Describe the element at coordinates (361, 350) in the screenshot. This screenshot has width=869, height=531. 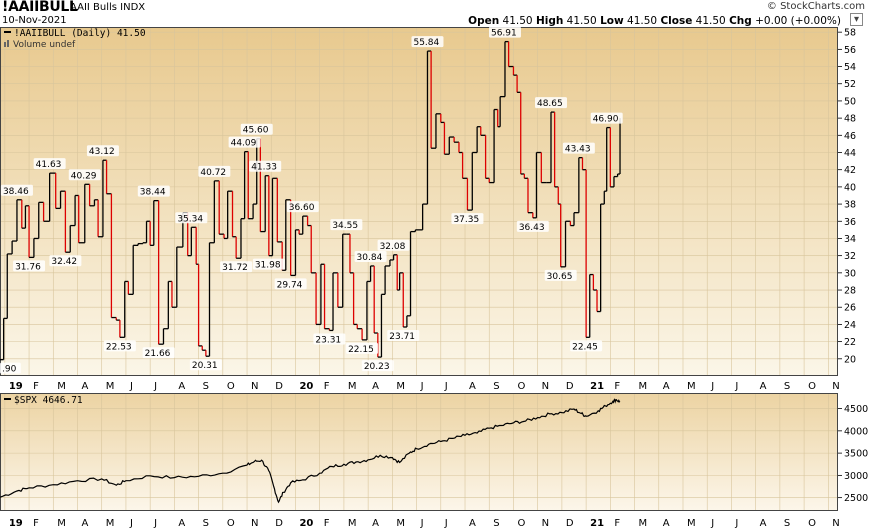
I see `bulls-data-label: 22.15` at that location.